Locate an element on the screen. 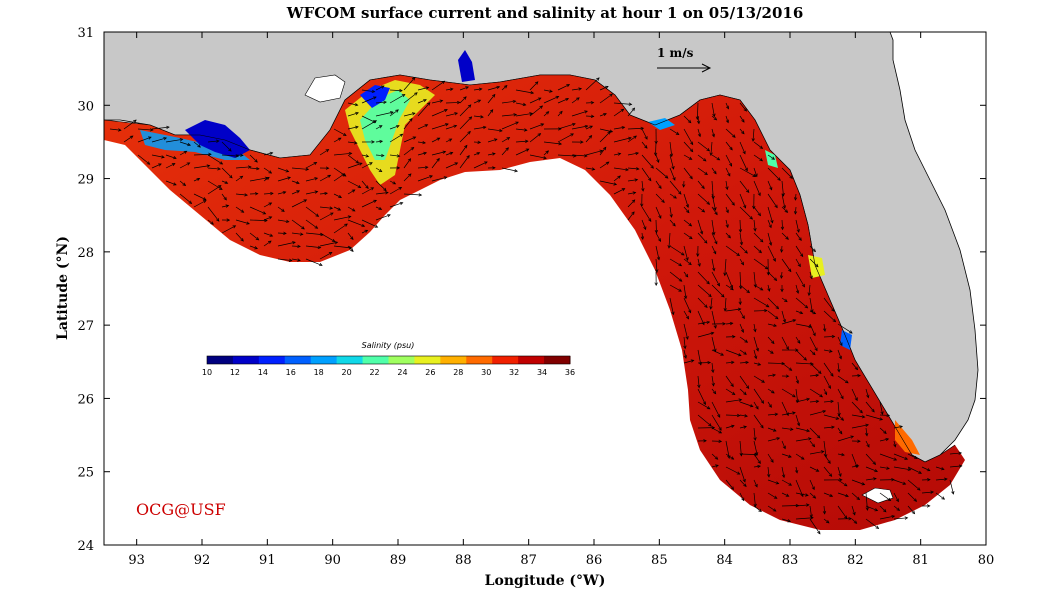  low-salinity-apalachicola is located at coordinates (661, 124).